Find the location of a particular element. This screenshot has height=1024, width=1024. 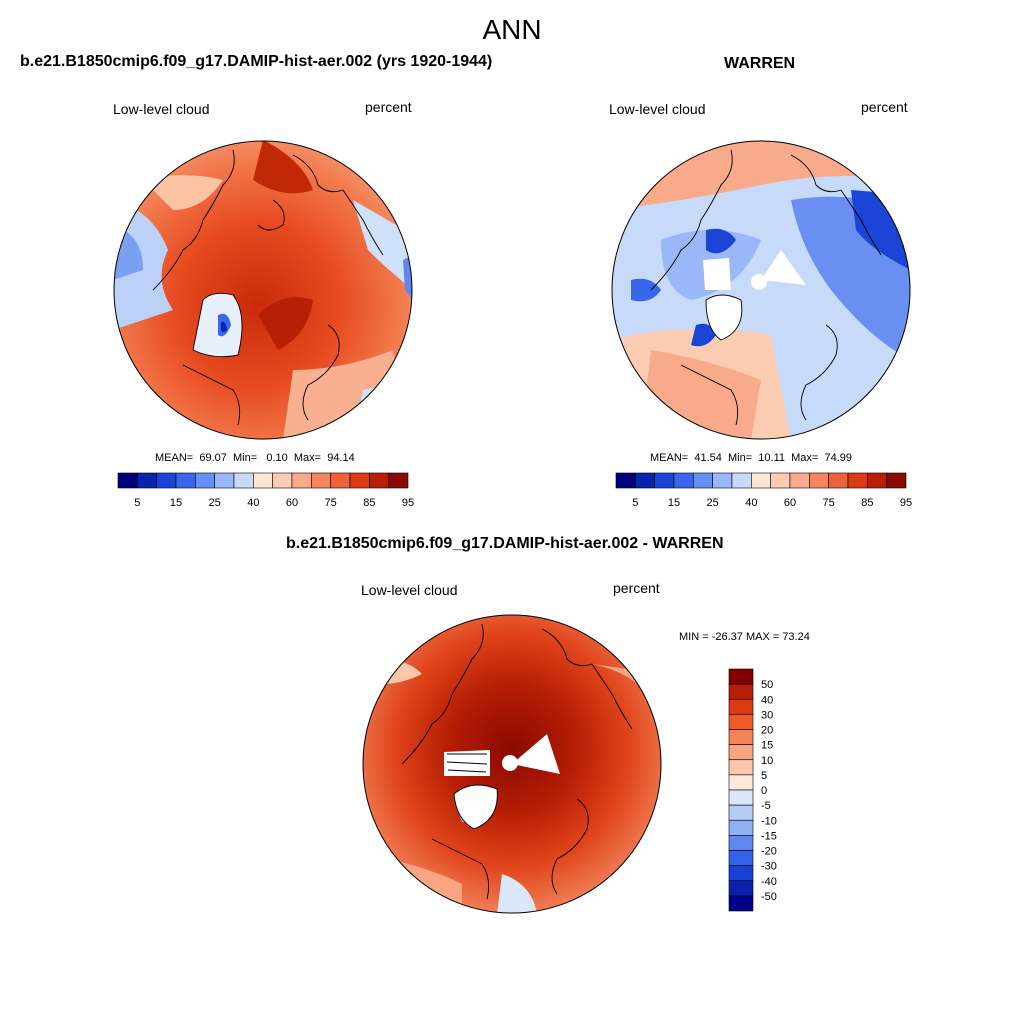

panel3-colorbar-tick-label: -15 is located at coordinates (769, 836).